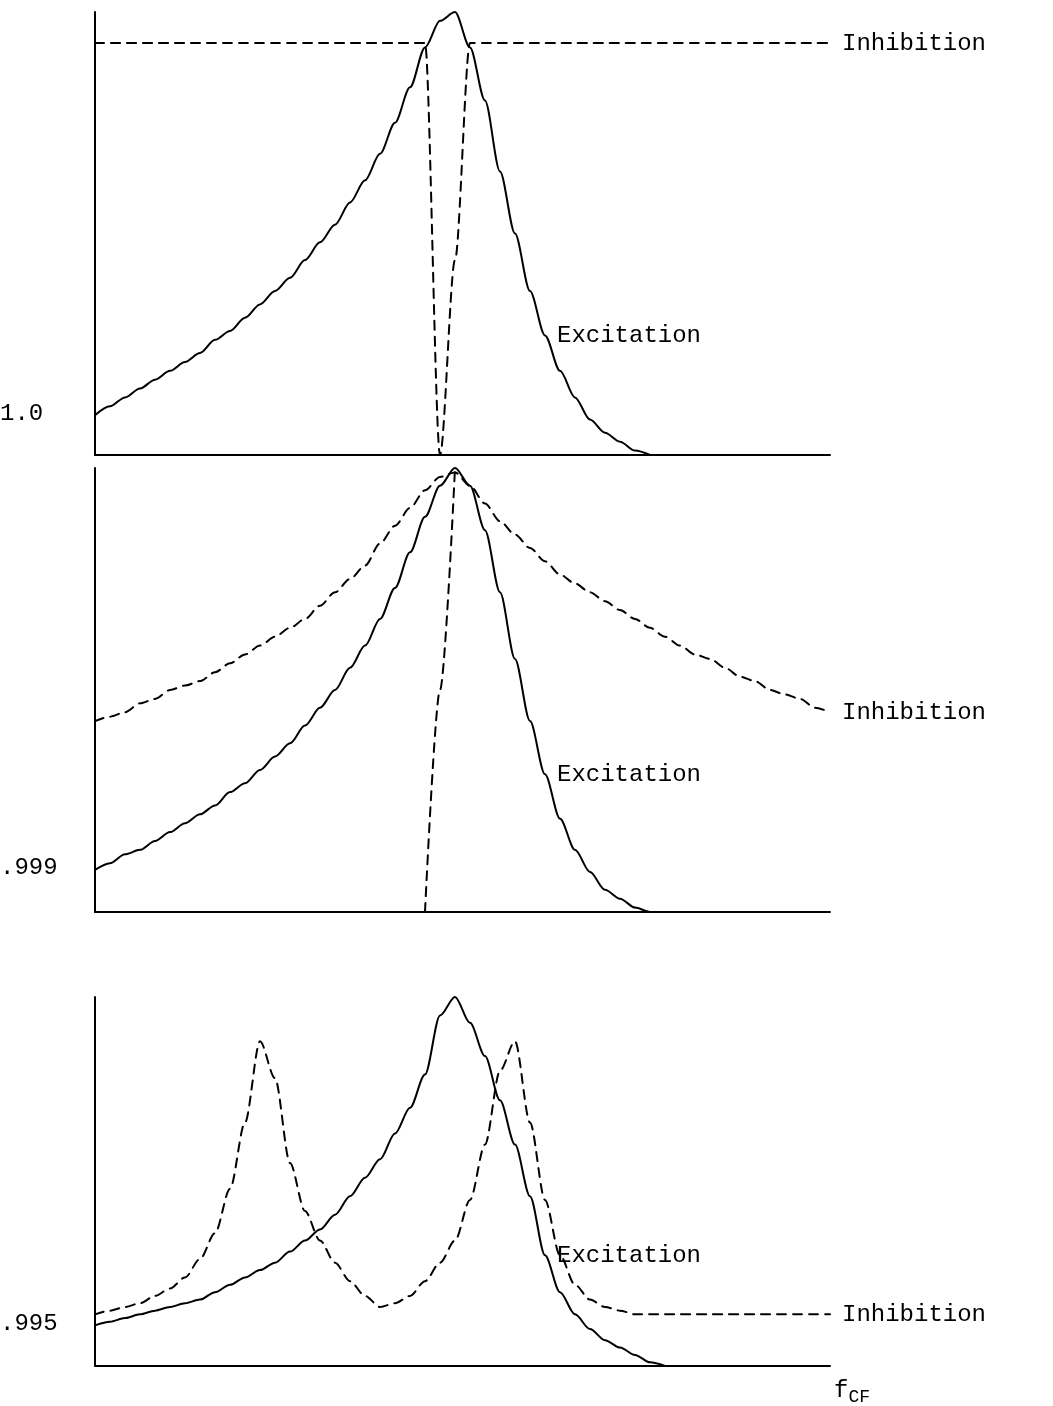 The height and width of the screenshot is (1406, 1053). I want to click on text: 1.0, so click(22, 413).